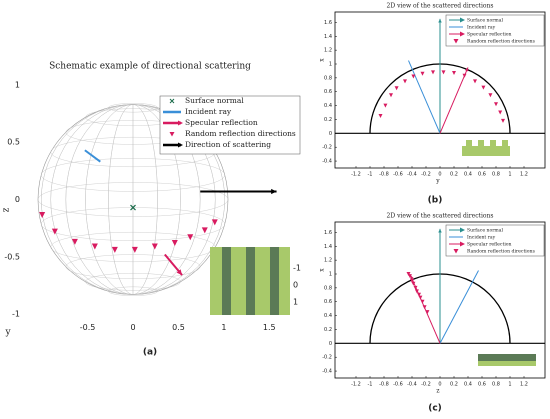  Describe the element at coordinates (328, 288) in the screenshot. I see `y-tick-label: 0.8` at that location.